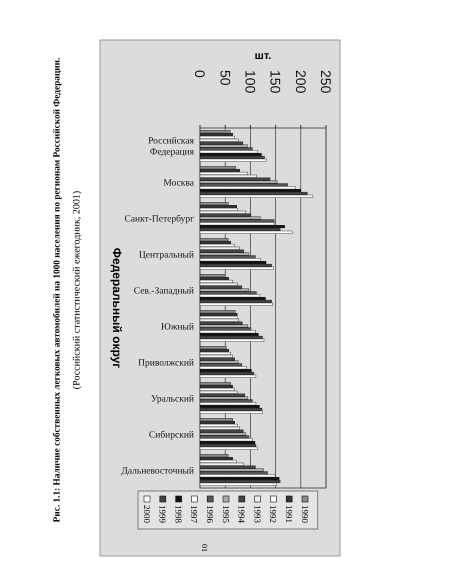 The width and height of the screenshot is (450, 580). I want to click on legend-label: 1992, so click(273, 514).